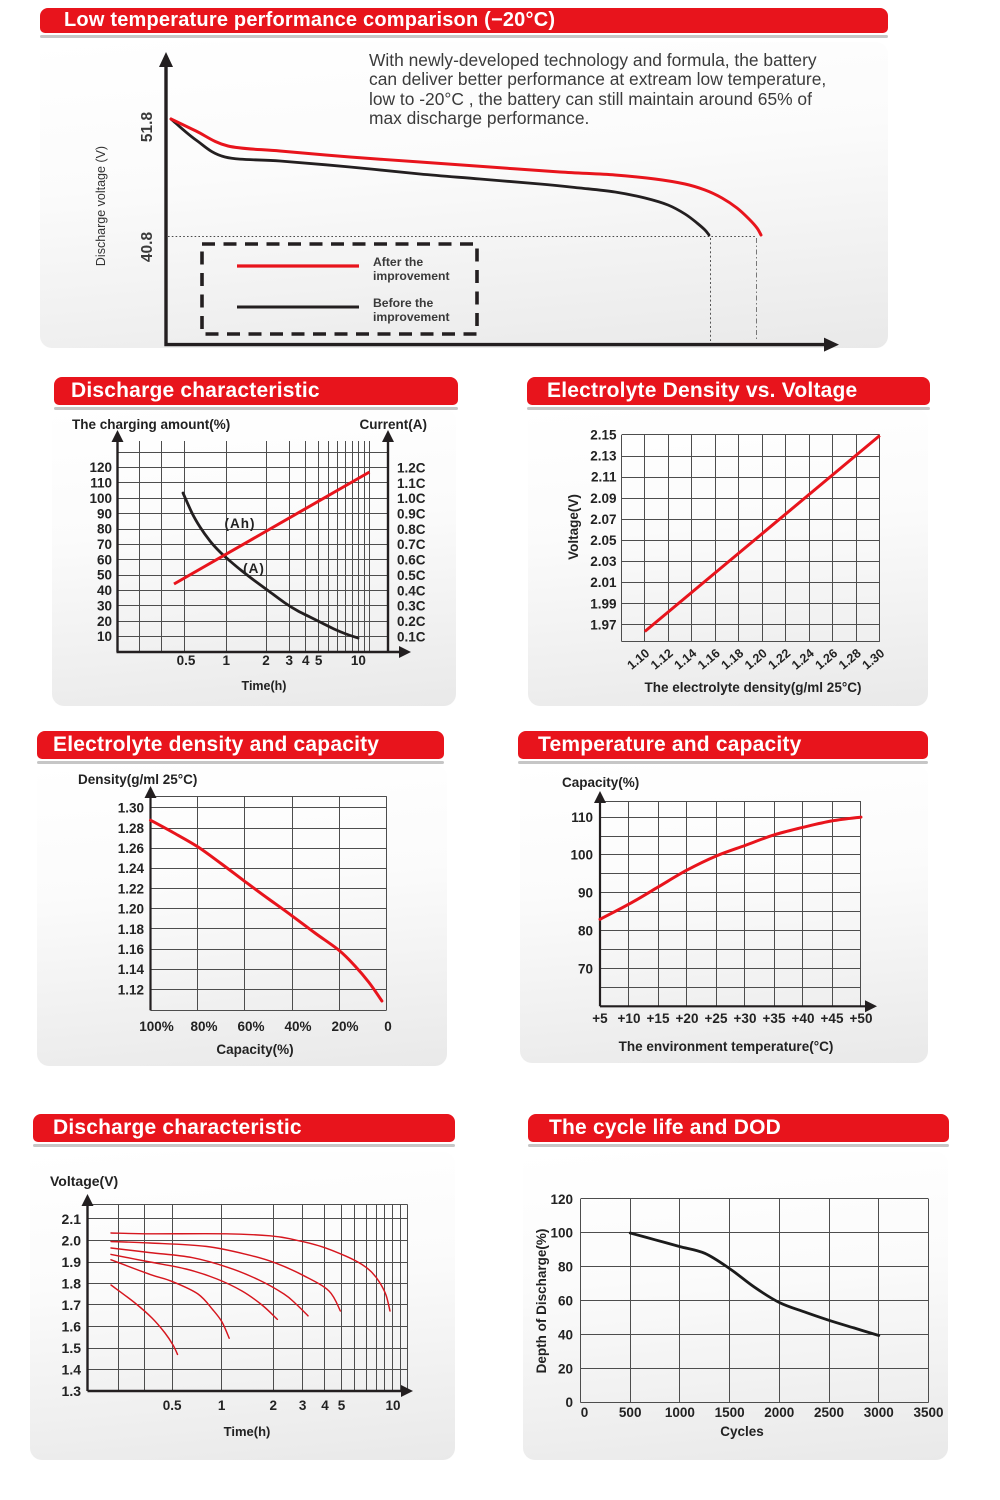  Describe the element at coordinates (72, 1348) in the screenshot. I see `svg-text: 1.5` at that location.